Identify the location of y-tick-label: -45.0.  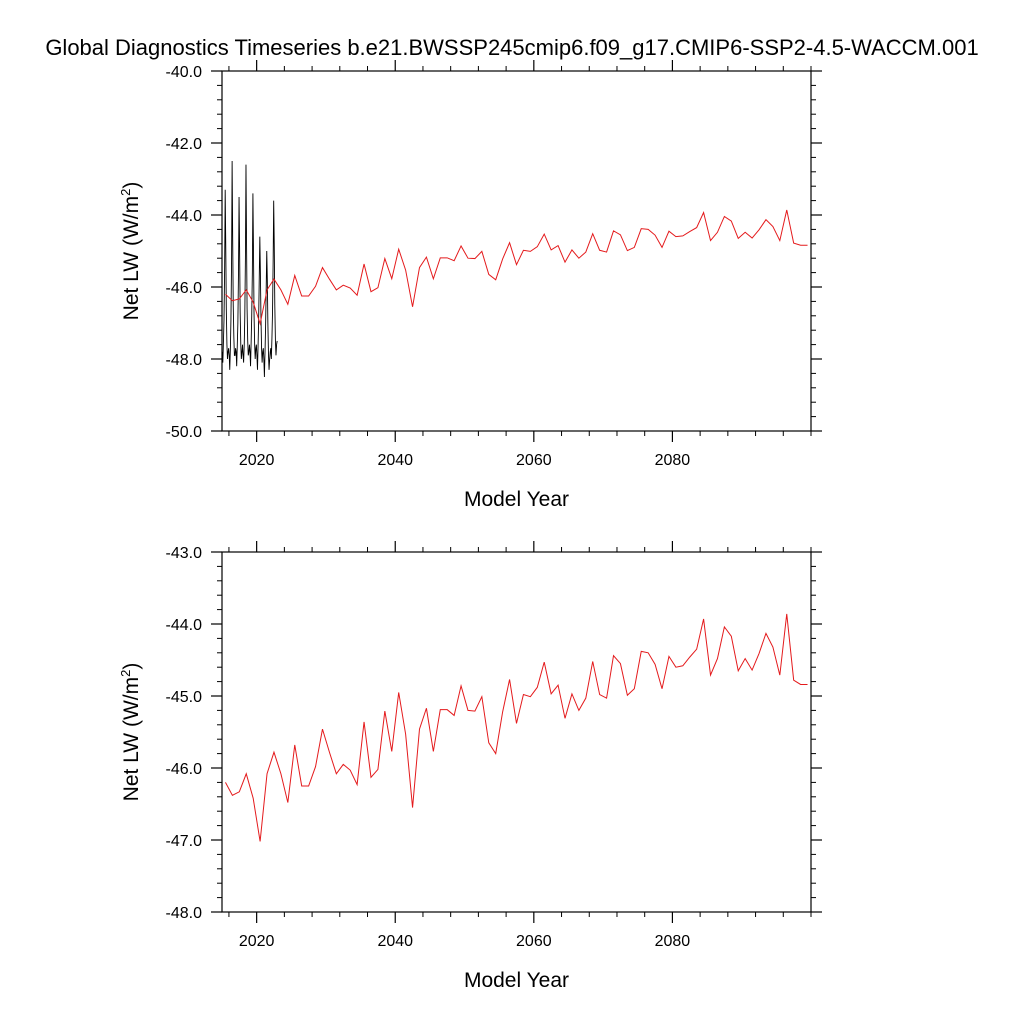
(184, 697).